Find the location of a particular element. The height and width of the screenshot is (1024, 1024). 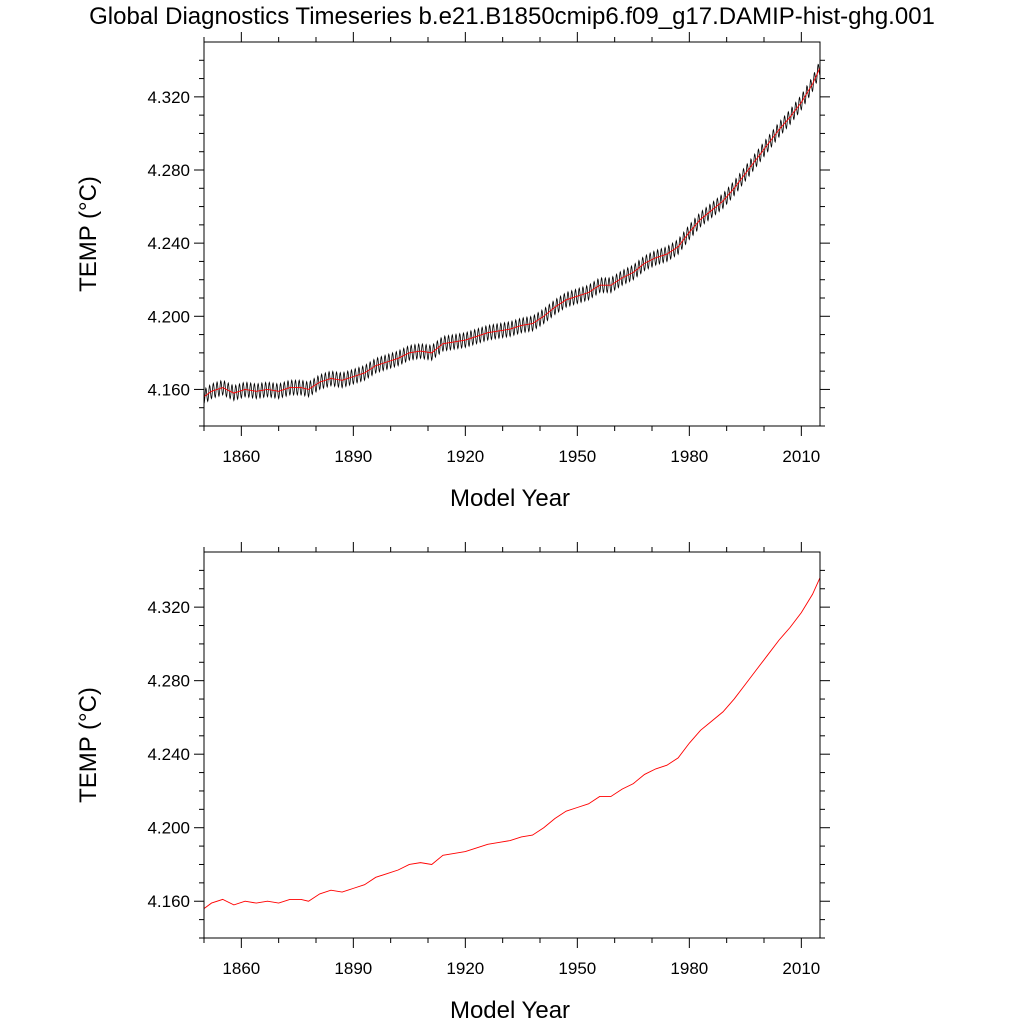

top-panel-x-axis-title: Model Year is located at coordinates (510, 498).